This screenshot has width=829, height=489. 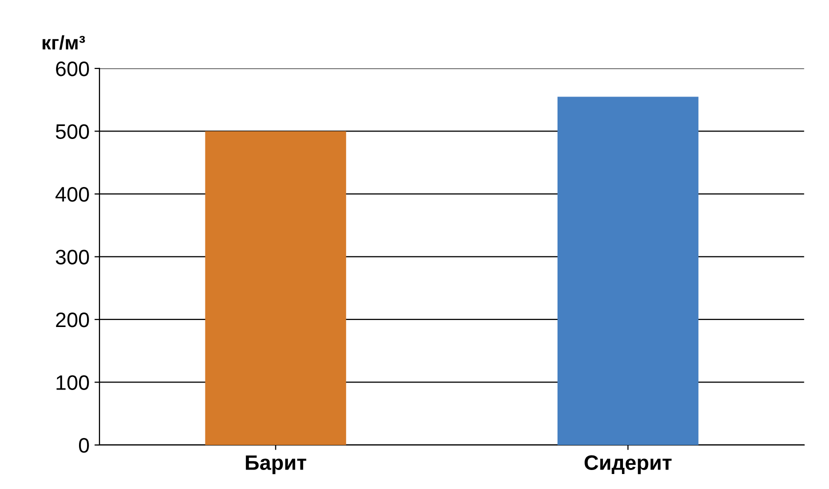 I want to click on y-tick-label: 400, so click(x=72, y=194).